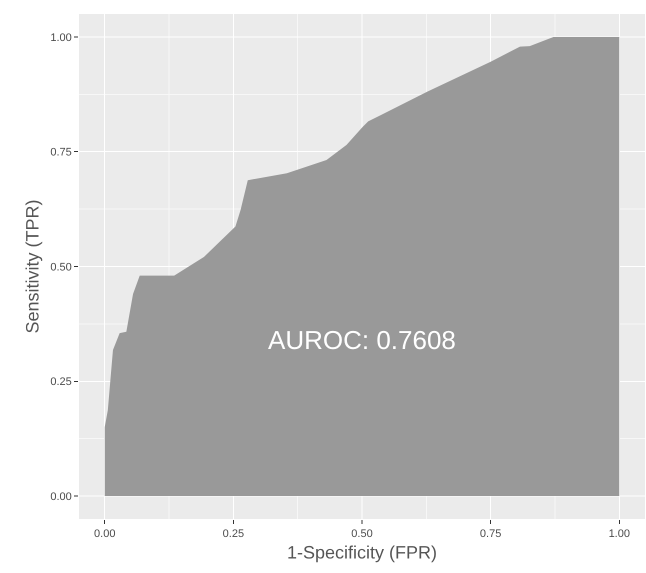 The height and width of the screenshot is (573, 646). Describe the element at coordinates (61, 267) in the screenshot. I see `y-tick-label: 0.50` at that location.